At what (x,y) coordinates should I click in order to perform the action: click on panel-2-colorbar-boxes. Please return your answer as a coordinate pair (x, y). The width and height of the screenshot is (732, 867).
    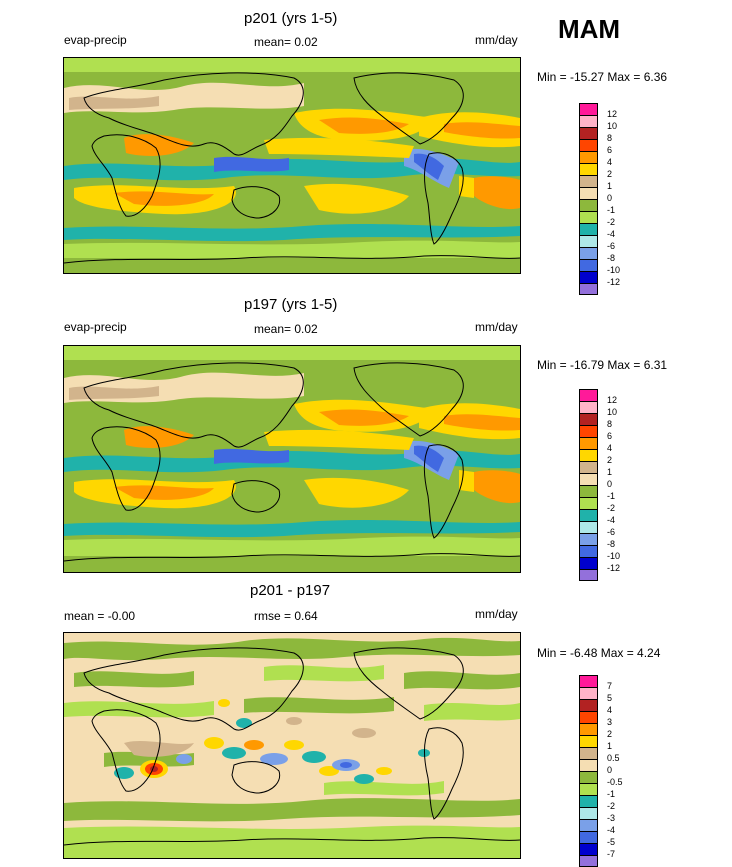
    Looking at the image, I should click on (588, 485).